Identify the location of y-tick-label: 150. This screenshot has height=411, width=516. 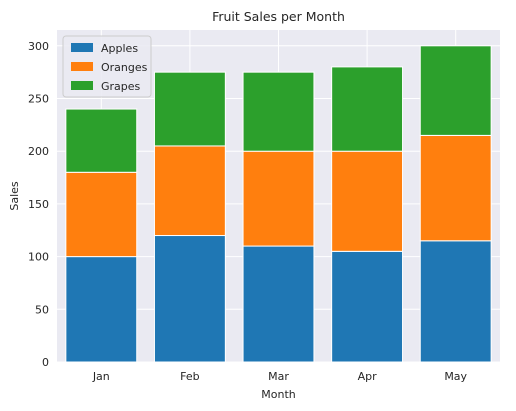
(38, 204).